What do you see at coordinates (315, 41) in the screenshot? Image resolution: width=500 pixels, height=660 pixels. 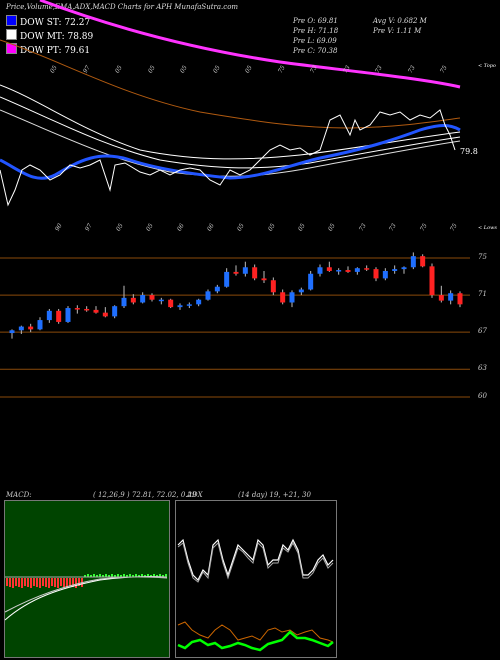 I see `prev-low: Pre L: 69.09` at bounding box center [315, 41].